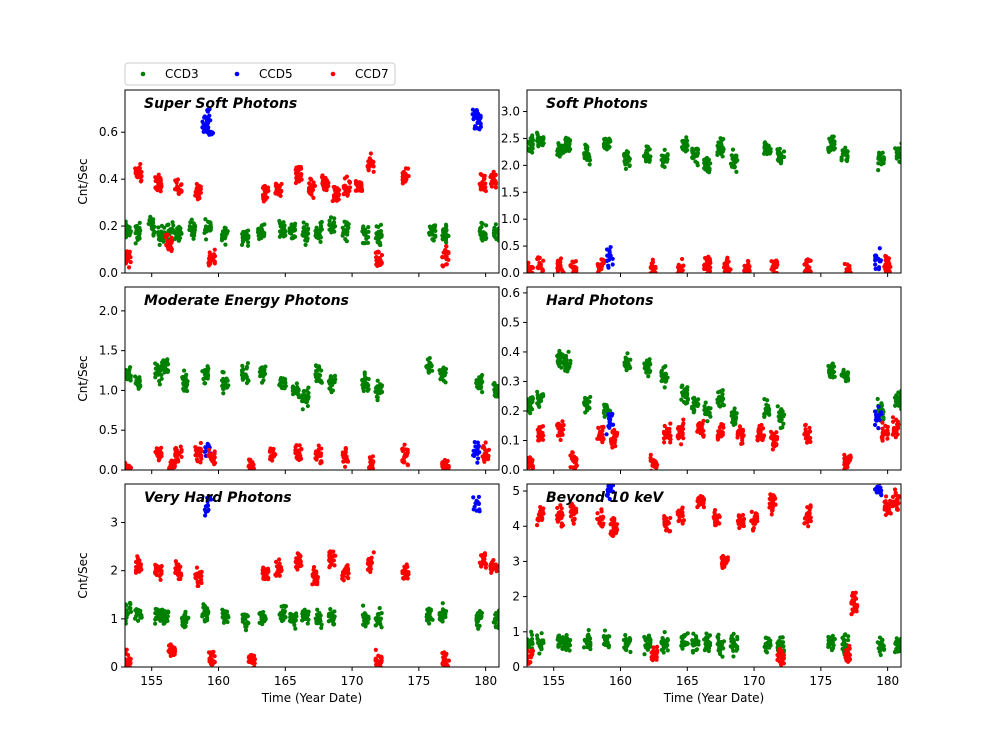 The height and width of the screenshot is (750, 1000). I want to click on legend-box, so click(260, 74).